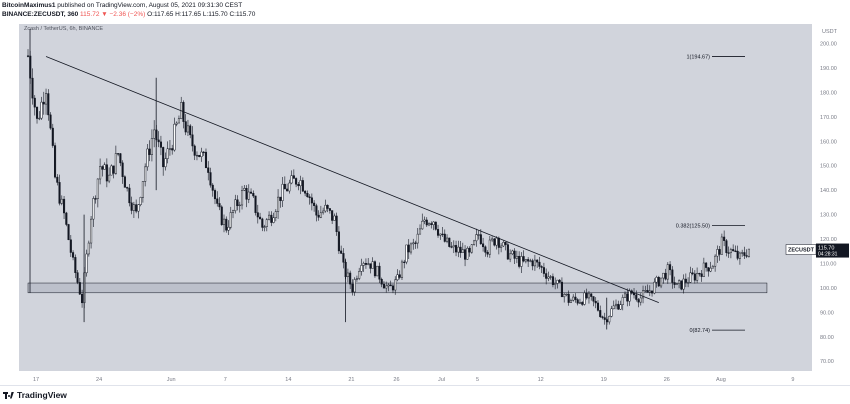  Describe the element at coordinates (828, 264) in the screenshot. I see `price-tick-label: 110.00` at that location.